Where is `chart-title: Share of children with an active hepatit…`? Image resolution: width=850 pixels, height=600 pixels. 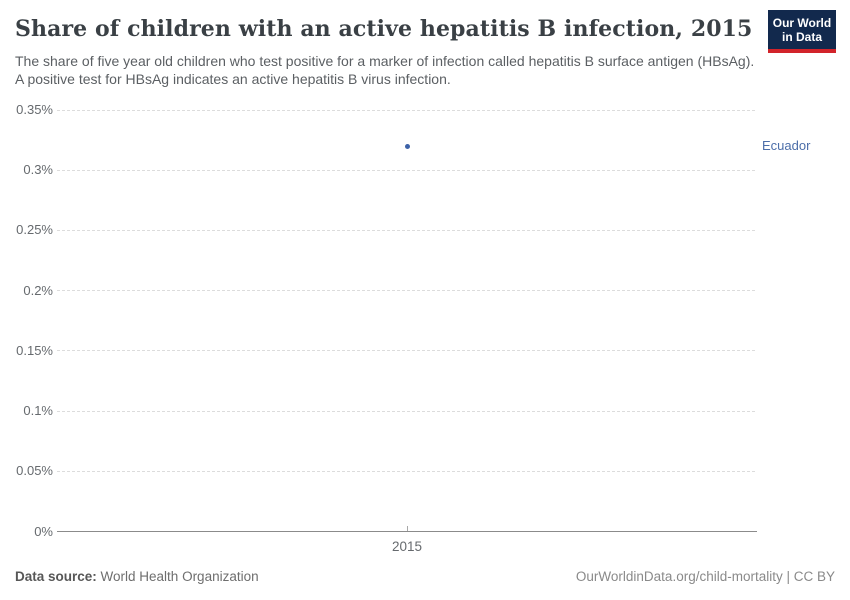
chart-title: Share of children with an active hepatit… is located at coordinates (384, 29).